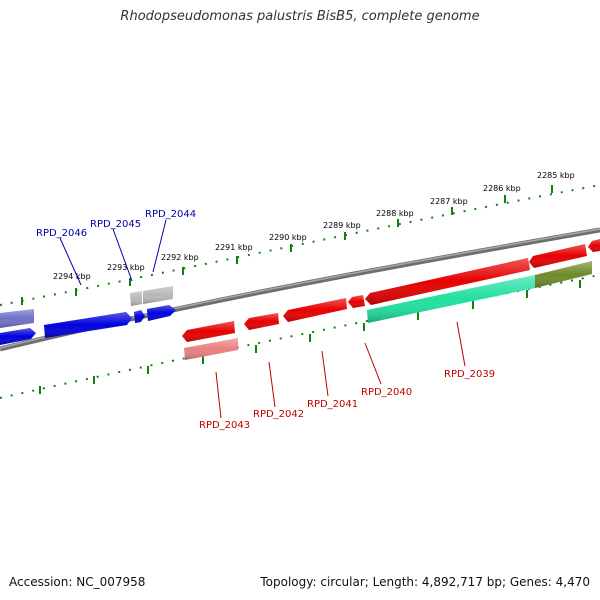  I want to click on gene-label-rpd-2041: RPD_2041, so click(332, 404).